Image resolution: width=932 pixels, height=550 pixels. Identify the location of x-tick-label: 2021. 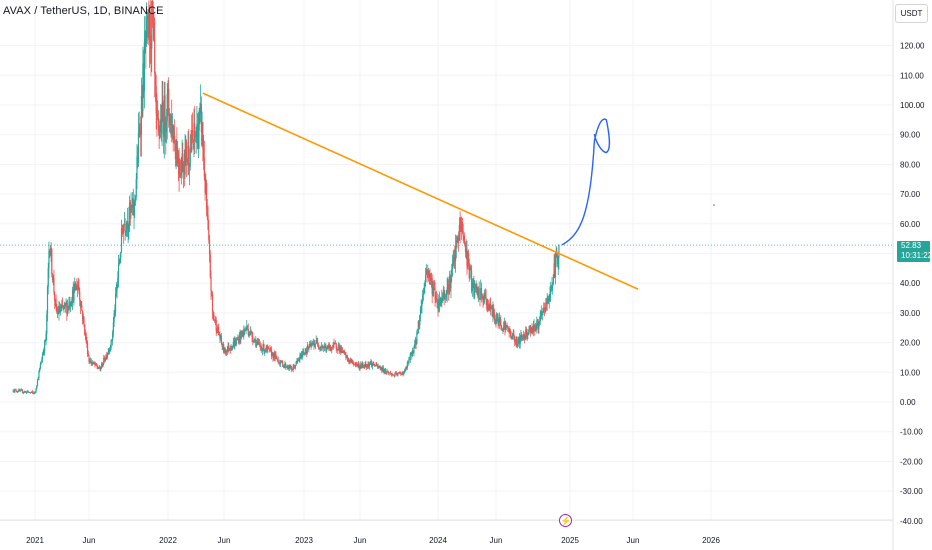
(35, 540).